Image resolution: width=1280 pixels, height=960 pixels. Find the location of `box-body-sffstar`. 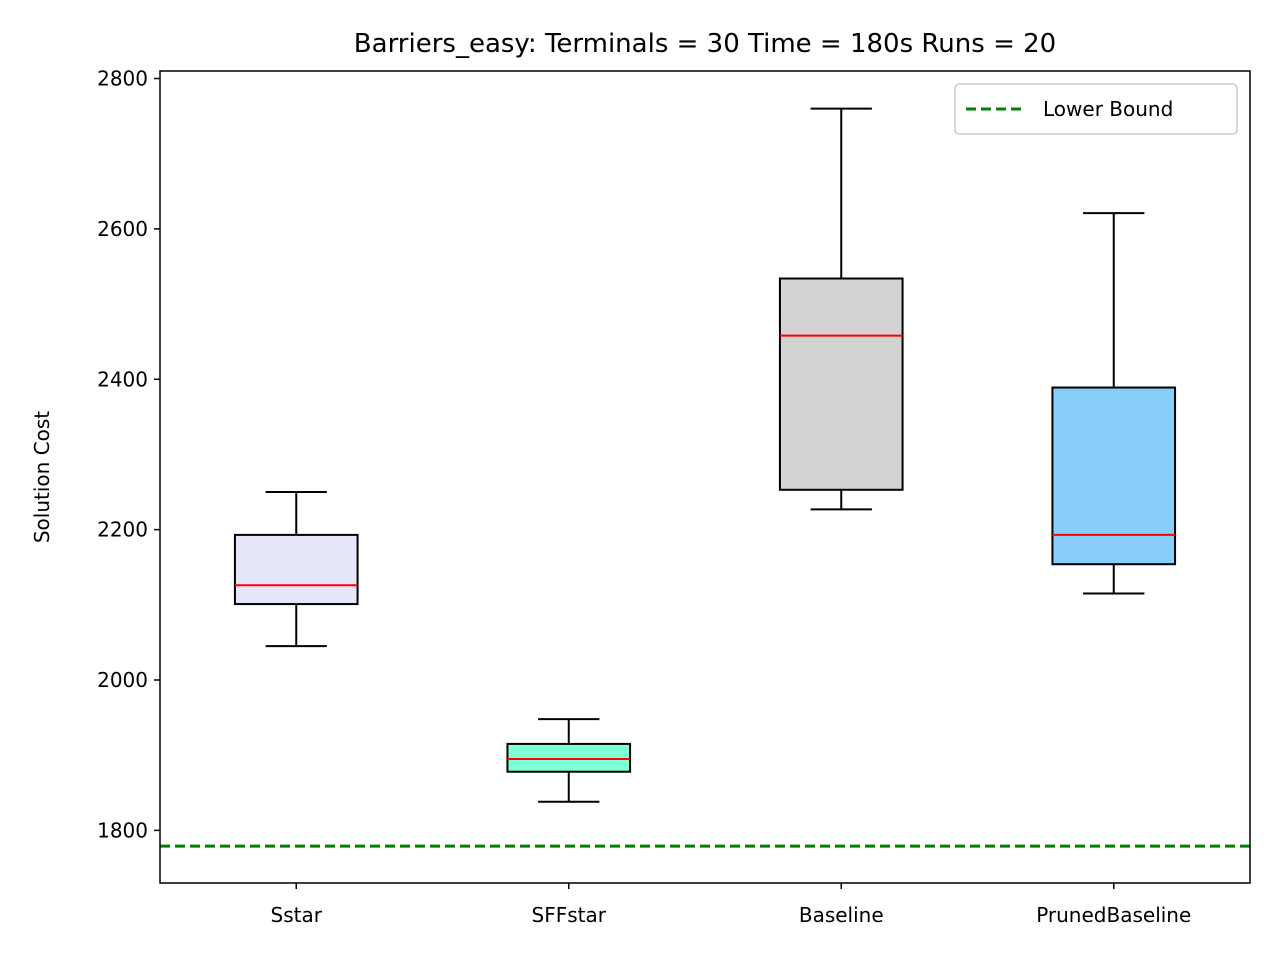

box-body-sffstar is located at coordinates (569, 757).